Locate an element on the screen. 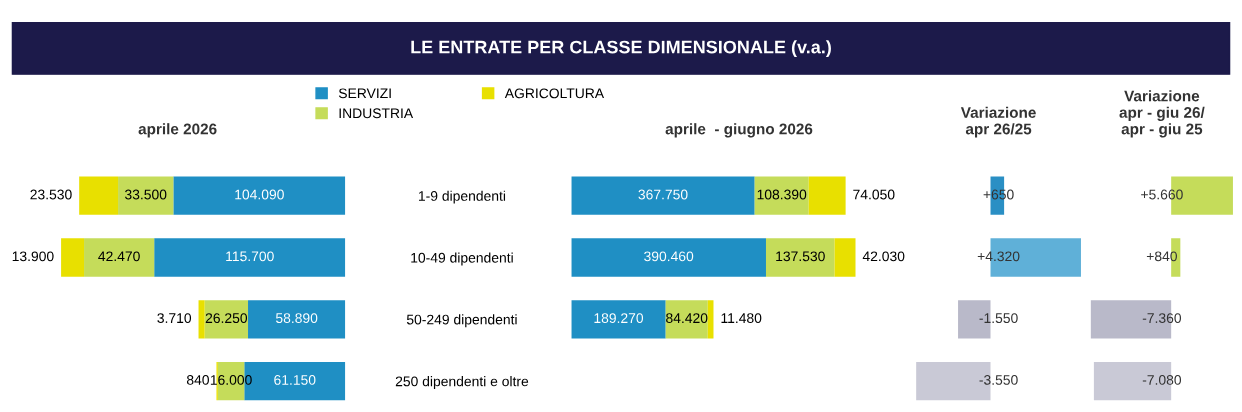 This screenshot has height=412, width=1242. data-label: 84.420 is located at coordinates (687, 318).